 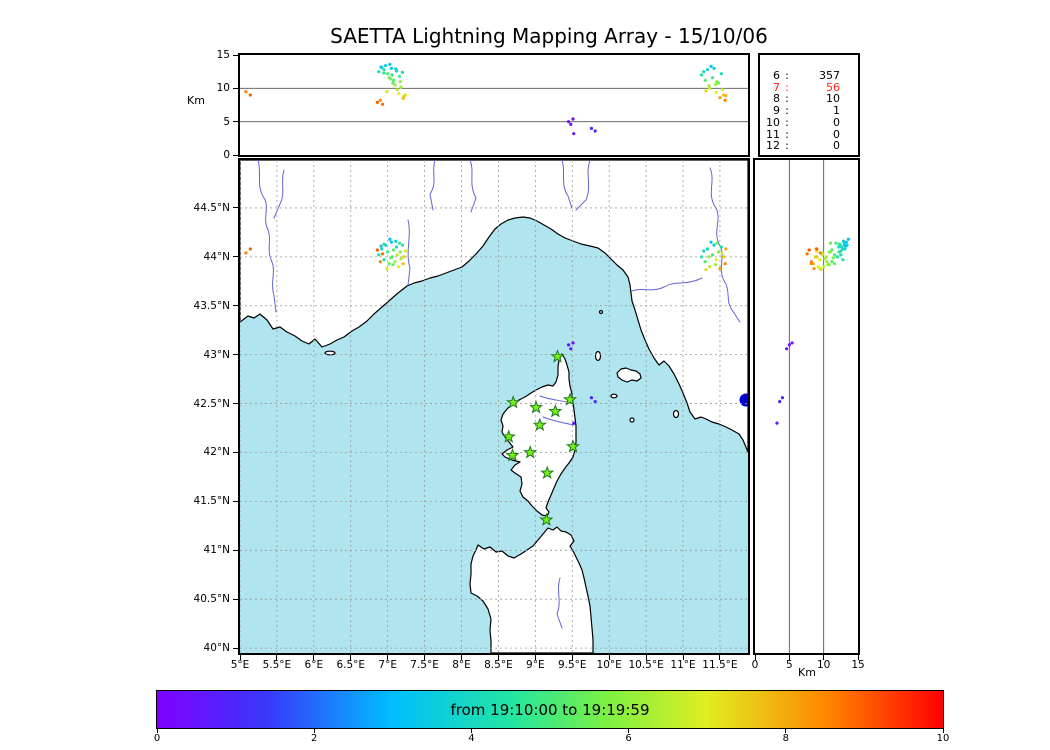 What do you see at coordinates (535, 665) in the screenshot?
I see `lon-tick-label: 9°E` at bounding box center [535, 665].